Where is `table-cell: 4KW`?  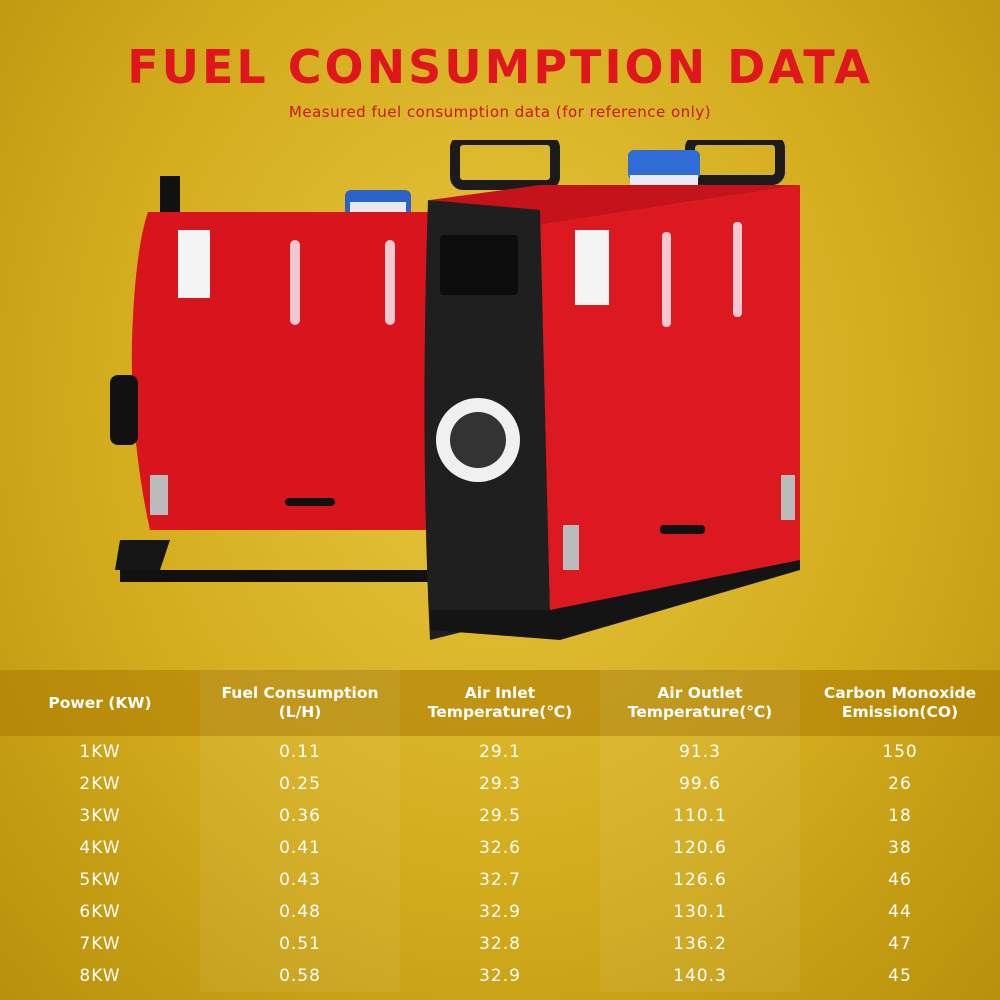
table-cell: 4KW is located at coordinates (100, 848).